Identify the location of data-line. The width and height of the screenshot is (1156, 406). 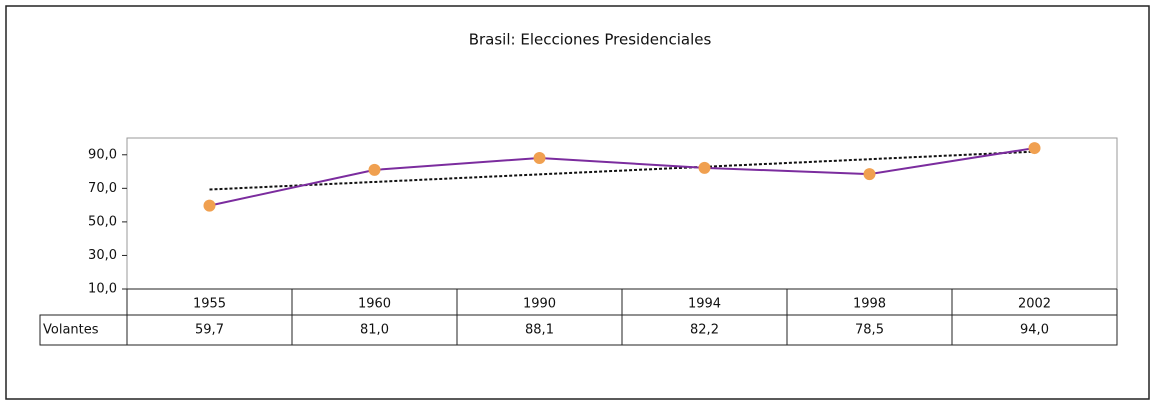
(622, 177).